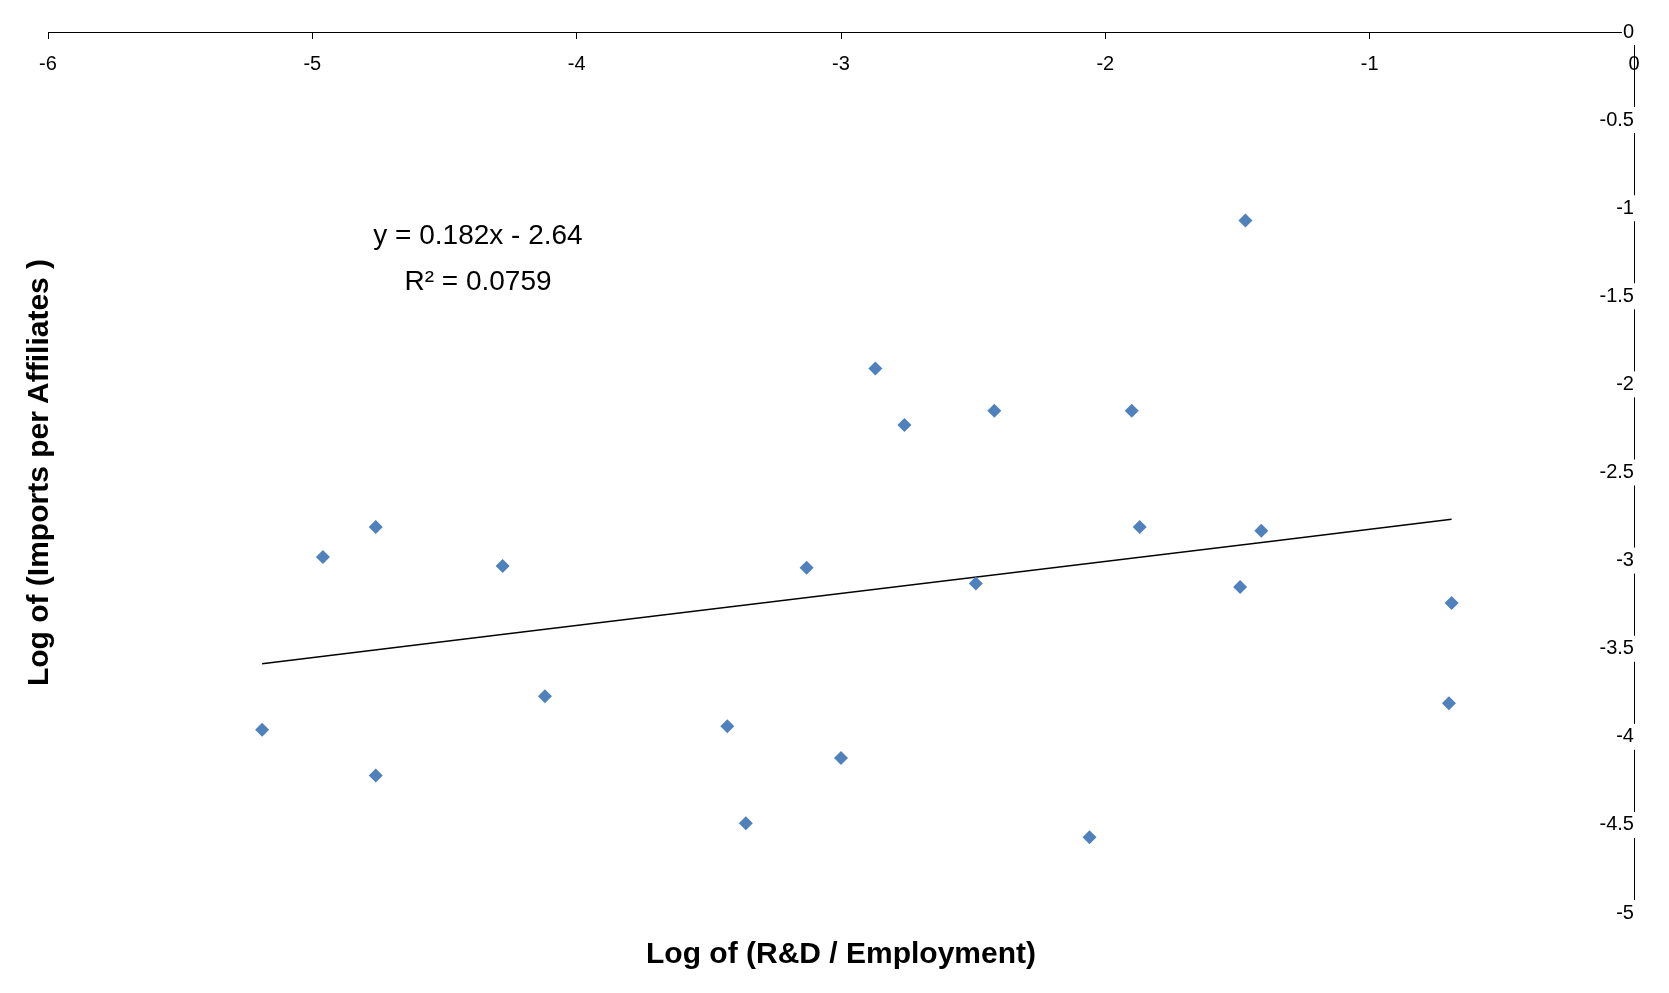 The height and width of the screenshot is (993, 1669). What do you see at coordinates (576, 62) in the screenshot?
I see `x-tick-label: -4` at bounding box center [576, 62].